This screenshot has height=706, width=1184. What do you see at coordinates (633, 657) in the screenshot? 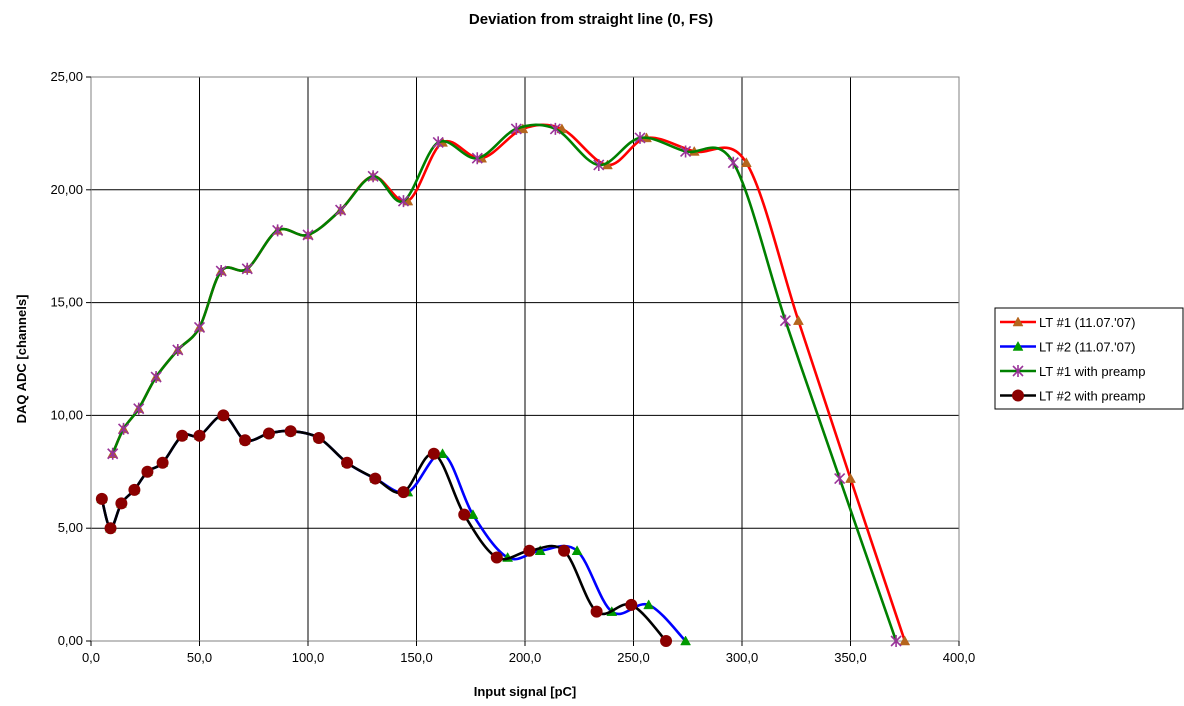
I see `x-tick-label: 250,0` at bounding box center [633, 657].